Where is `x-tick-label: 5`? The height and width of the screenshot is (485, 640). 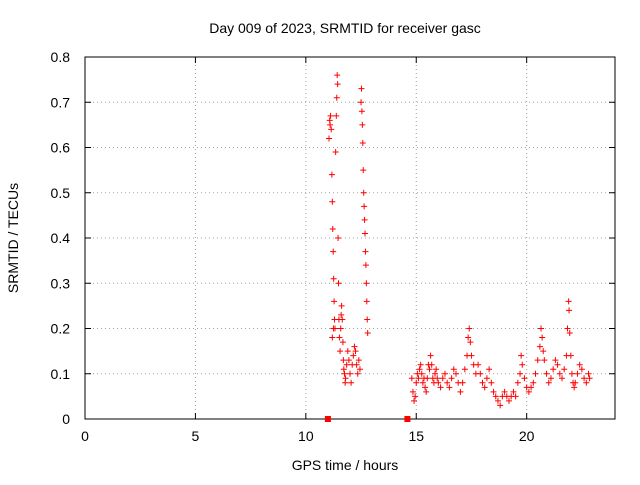
x-tick-label: 5 is located at coordinates (196, 436).